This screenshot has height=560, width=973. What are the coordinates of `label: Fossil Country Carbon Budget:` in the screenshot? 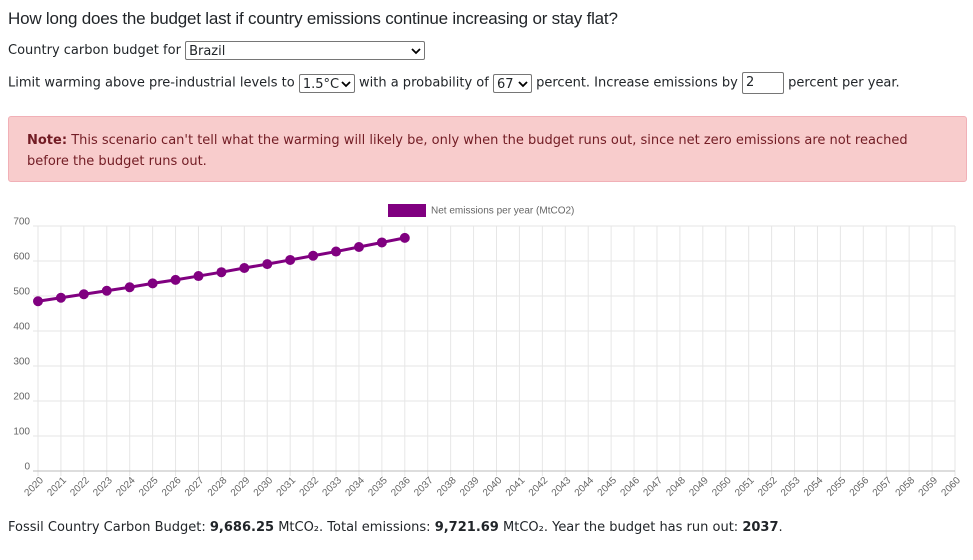 It's located at (107, 527).